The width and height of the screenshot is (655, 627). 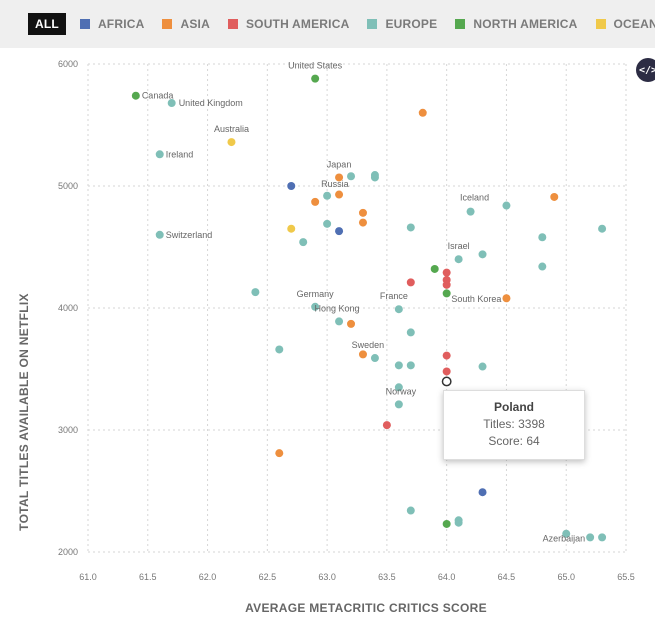 I want to click on x-tick-label: 62.5, so click(x=268, y=577).